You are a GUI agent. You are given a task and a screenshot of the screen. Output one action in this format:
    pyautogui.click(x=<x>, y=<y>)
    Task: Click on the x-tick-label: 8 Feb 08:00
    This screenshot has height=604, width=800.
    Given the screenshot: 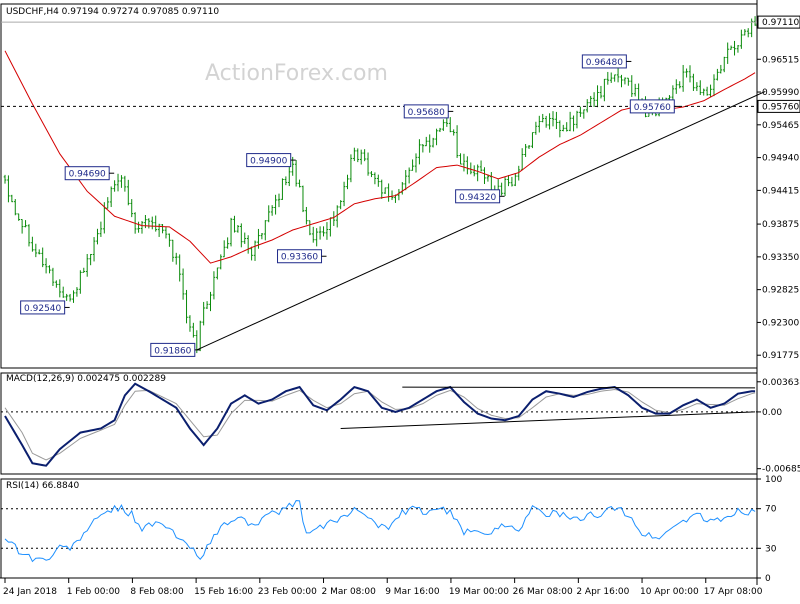 What is the action you would take?
    pyautogui.click(x=157, y=592)
    